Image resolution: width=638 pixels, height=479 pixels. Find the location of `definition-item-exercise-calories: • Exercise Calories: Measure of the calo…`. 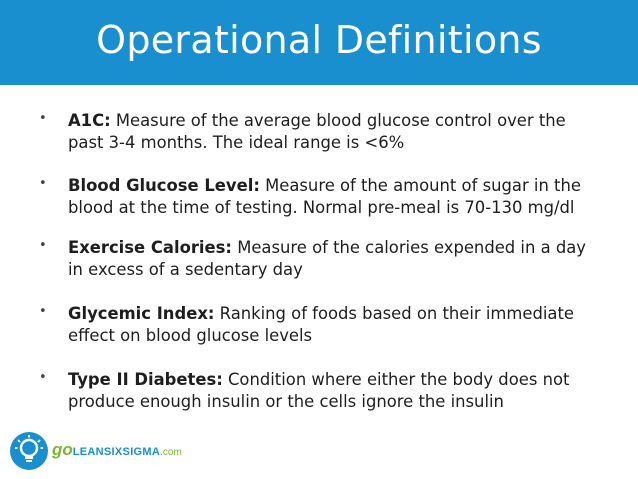

definition-item-exercise-calories: • Exercise Calories: Measure of the calo… is located at coordinates (318, 259).